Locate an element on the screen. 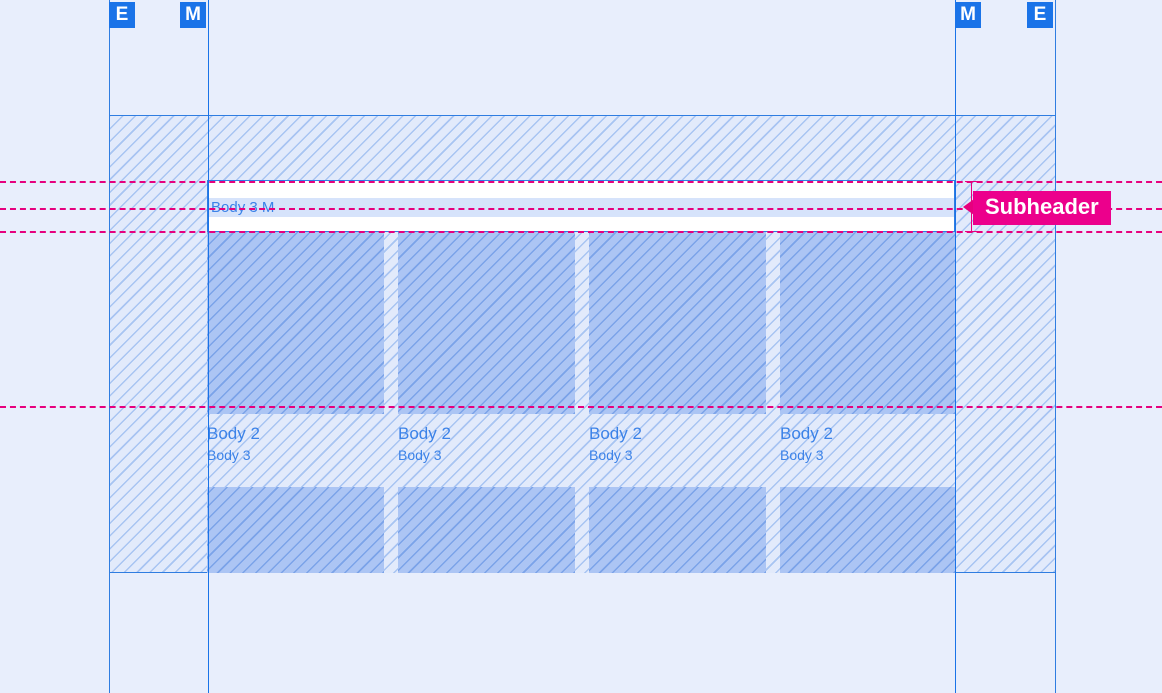 The height and width of the screenshot is (693, 1162). column-2-body3: Body 3 is located at coordinates (420, 455).